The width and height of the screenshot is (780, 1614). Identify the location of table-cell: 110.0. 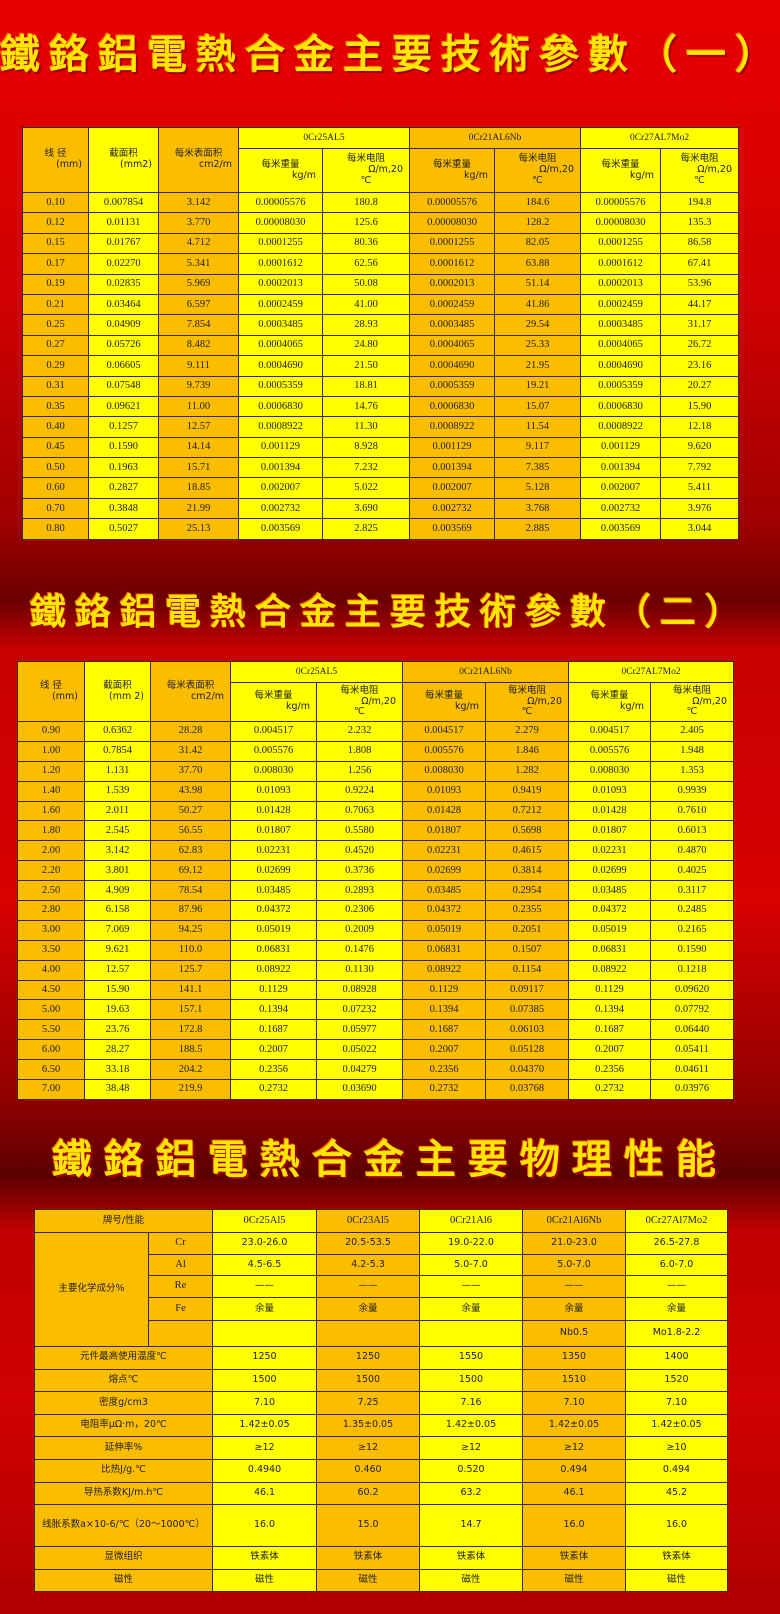
(190, 950).